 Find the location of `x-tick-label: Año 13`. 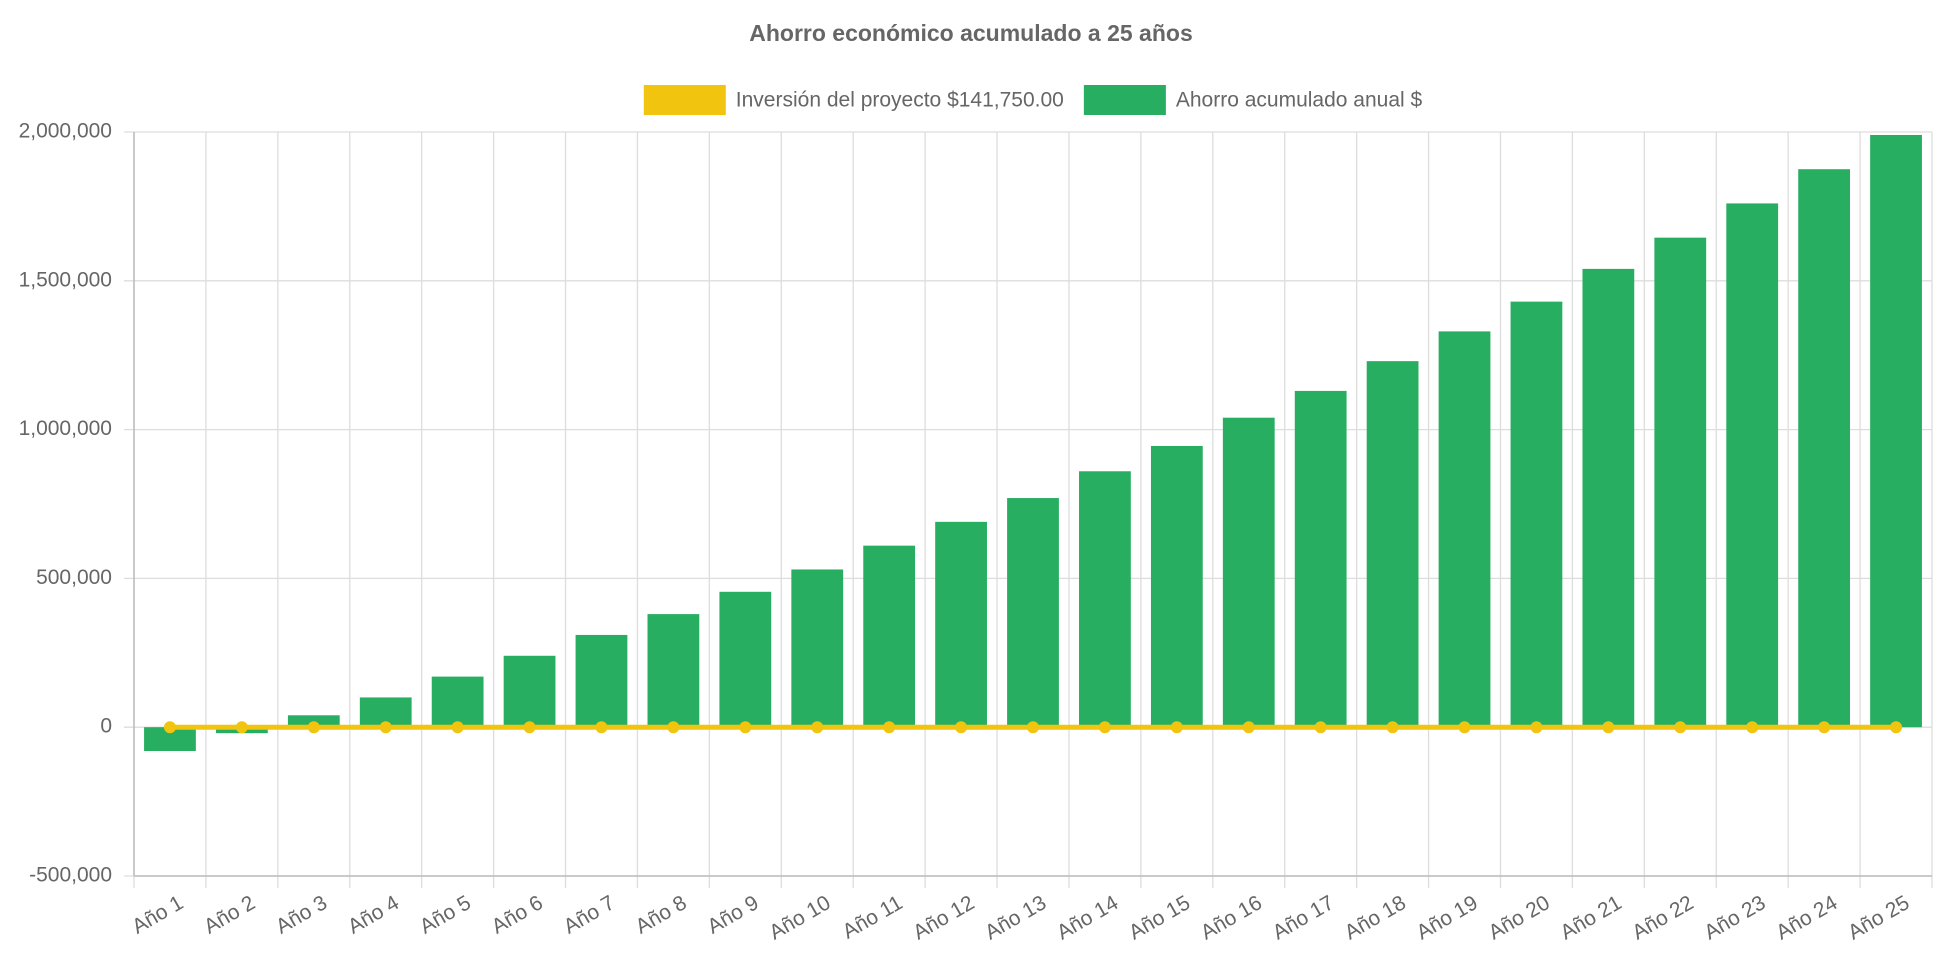

x-tick-label: Año 13 is located at coordinates (1015, 917).